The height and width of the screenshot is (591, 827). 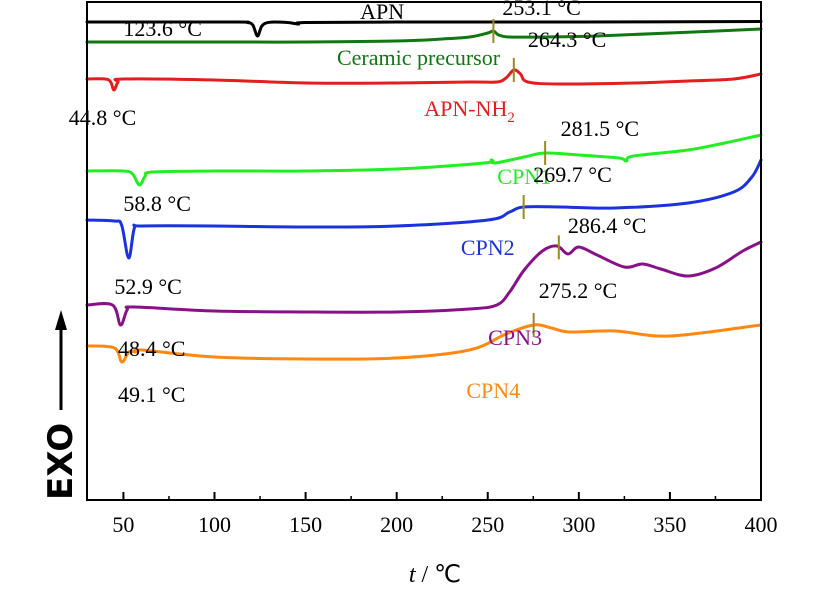 I want to click on peak-annotation-cpn3: 286.4 °C, so click(x=607, y=225).